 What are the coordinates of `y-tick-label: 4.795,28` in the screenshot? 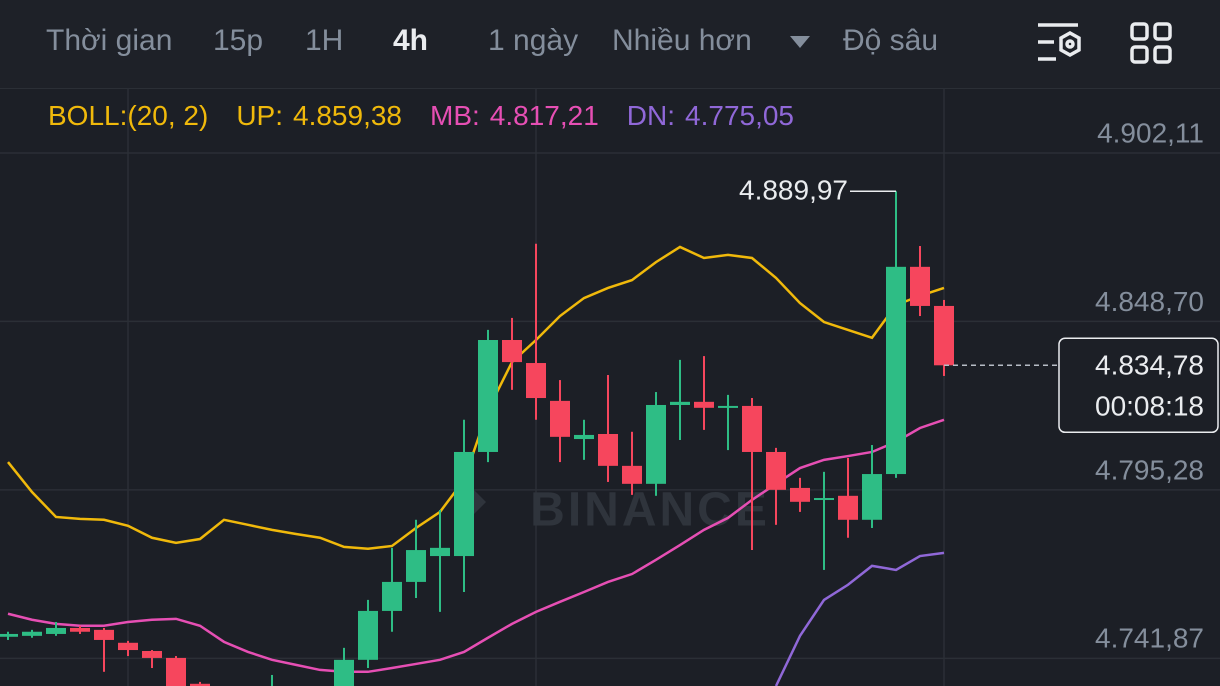 It's located at (1149, 469).